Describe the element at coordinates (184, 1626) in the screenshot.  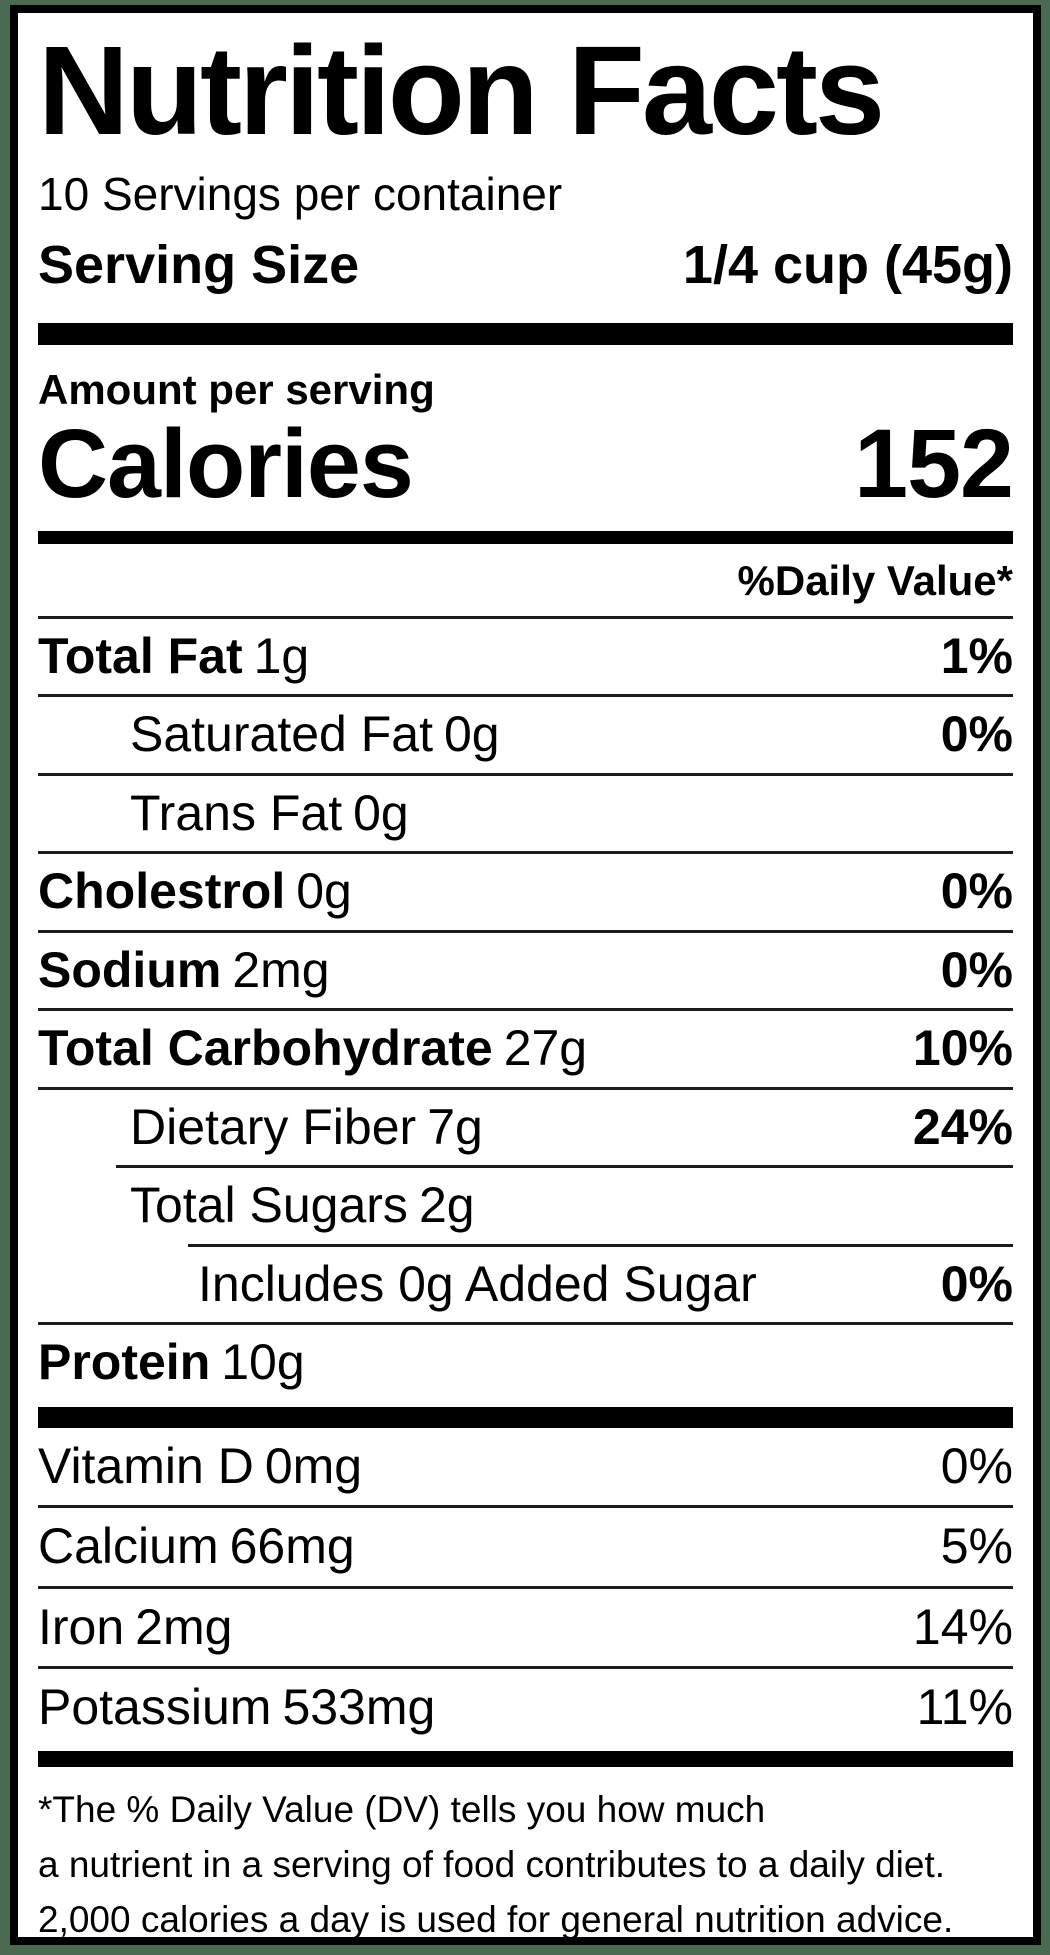
I see `vitamin-amount: 2mg` at that location.